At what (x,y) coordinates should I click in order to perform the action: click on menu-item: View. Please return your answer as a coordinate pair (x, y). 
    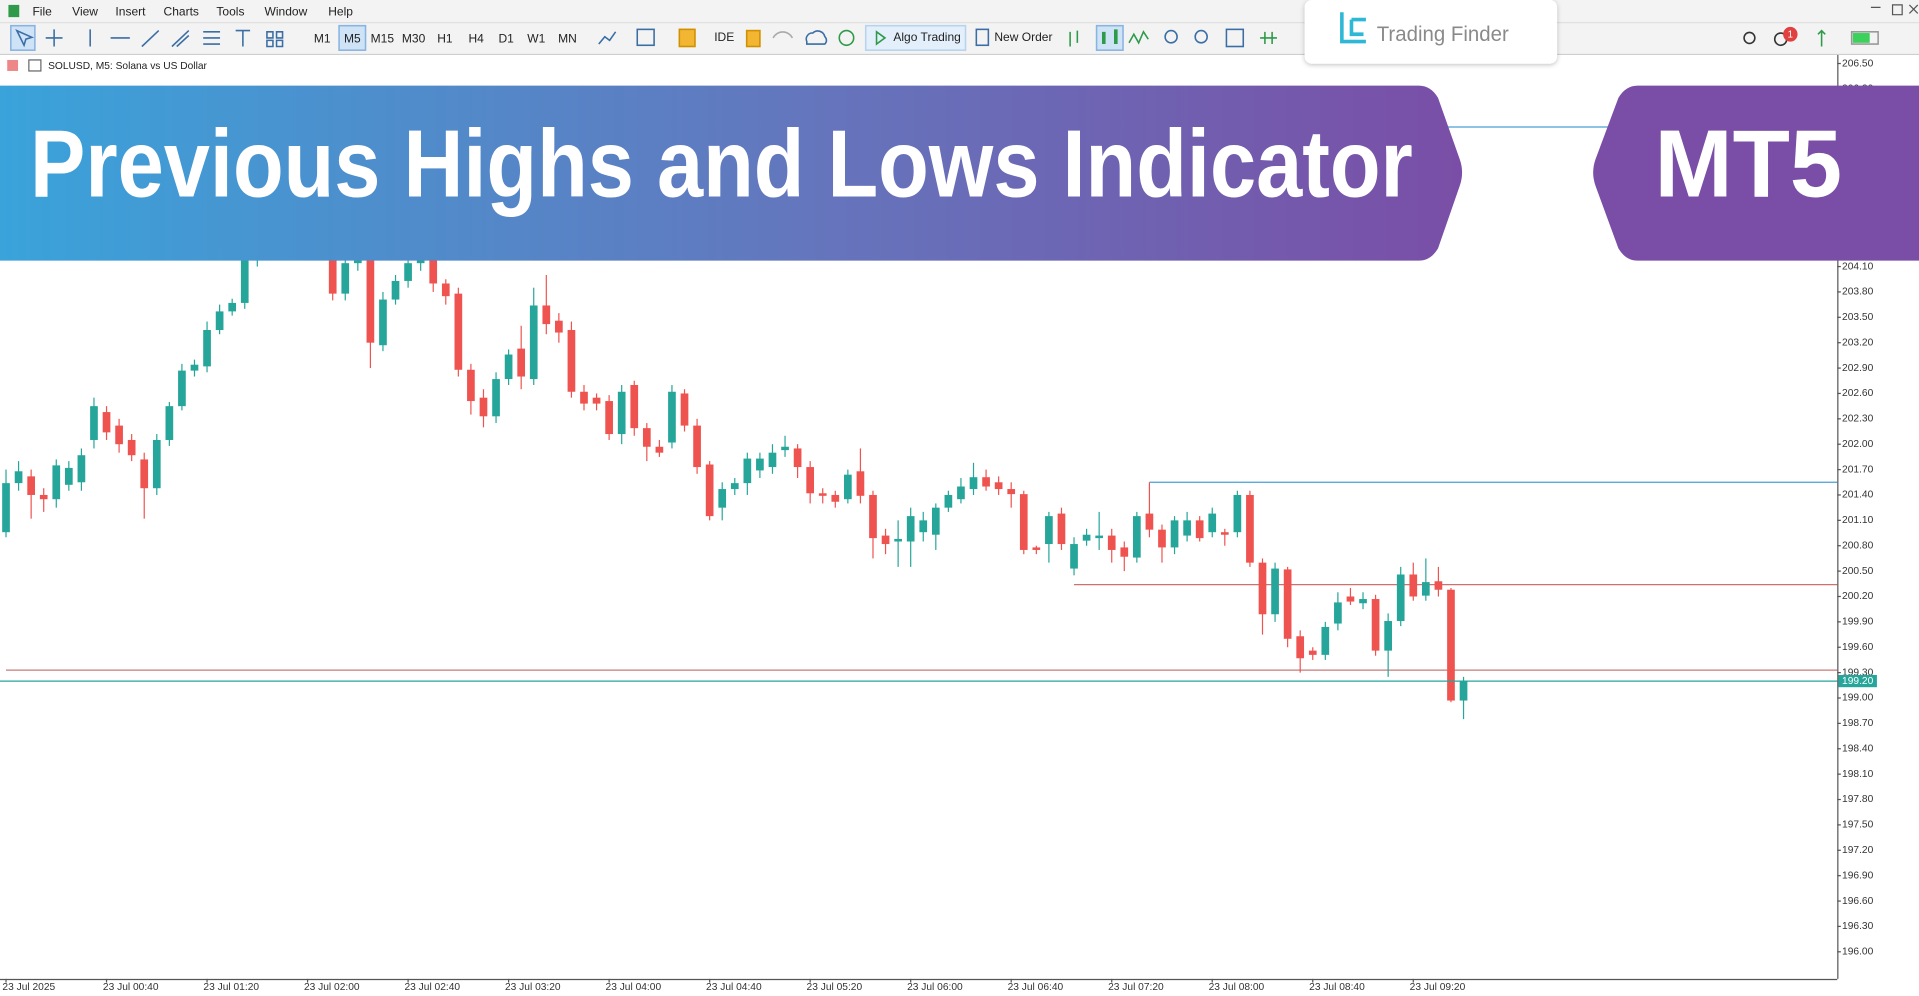
    Looking at the image, I should click on (85, 11).